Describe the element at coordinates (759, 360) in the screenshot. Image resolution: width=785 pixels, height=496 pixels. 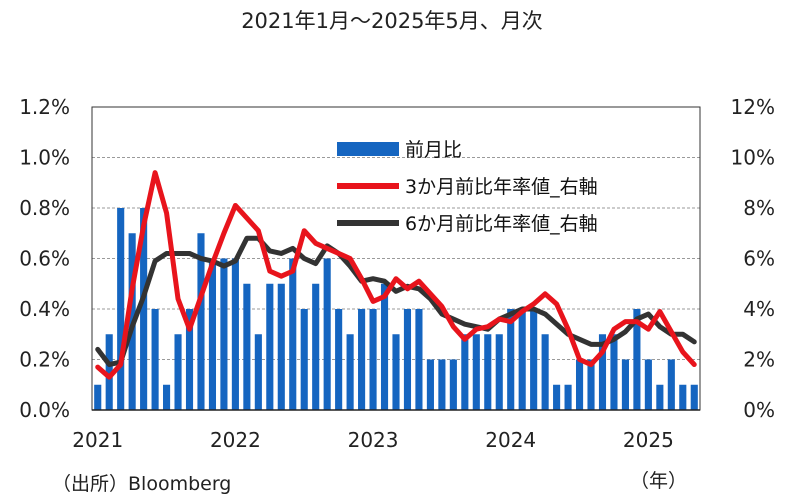
I see `right-tick-label-1: 2%` at that location.